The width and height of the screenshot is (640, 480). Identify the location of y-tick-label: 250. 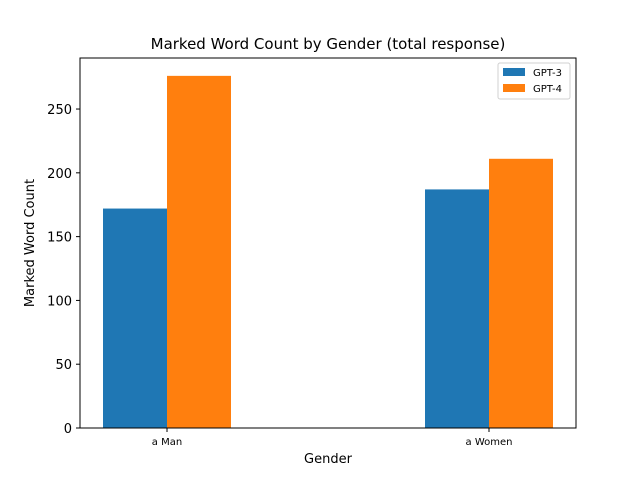
(59, 110).